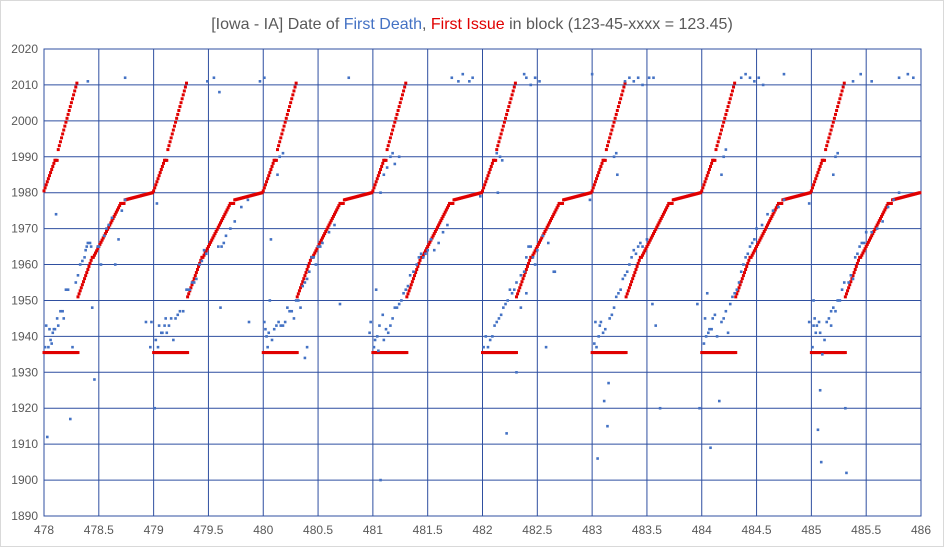 The image size is (944, 551). What do you see at coordinates (428, 530) in the screenshot?
I see `x-tick-label: 481.5` at bounding box center [428, 530].